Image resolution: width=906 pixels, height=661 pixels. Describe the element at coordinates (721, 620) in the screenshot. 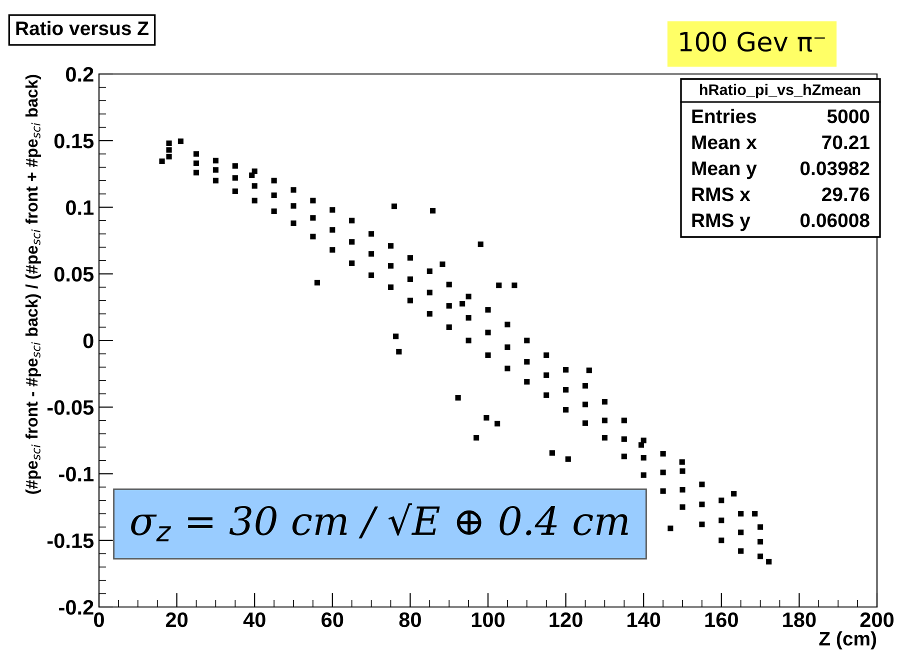

I see `x-tick-label: 160` at that location.